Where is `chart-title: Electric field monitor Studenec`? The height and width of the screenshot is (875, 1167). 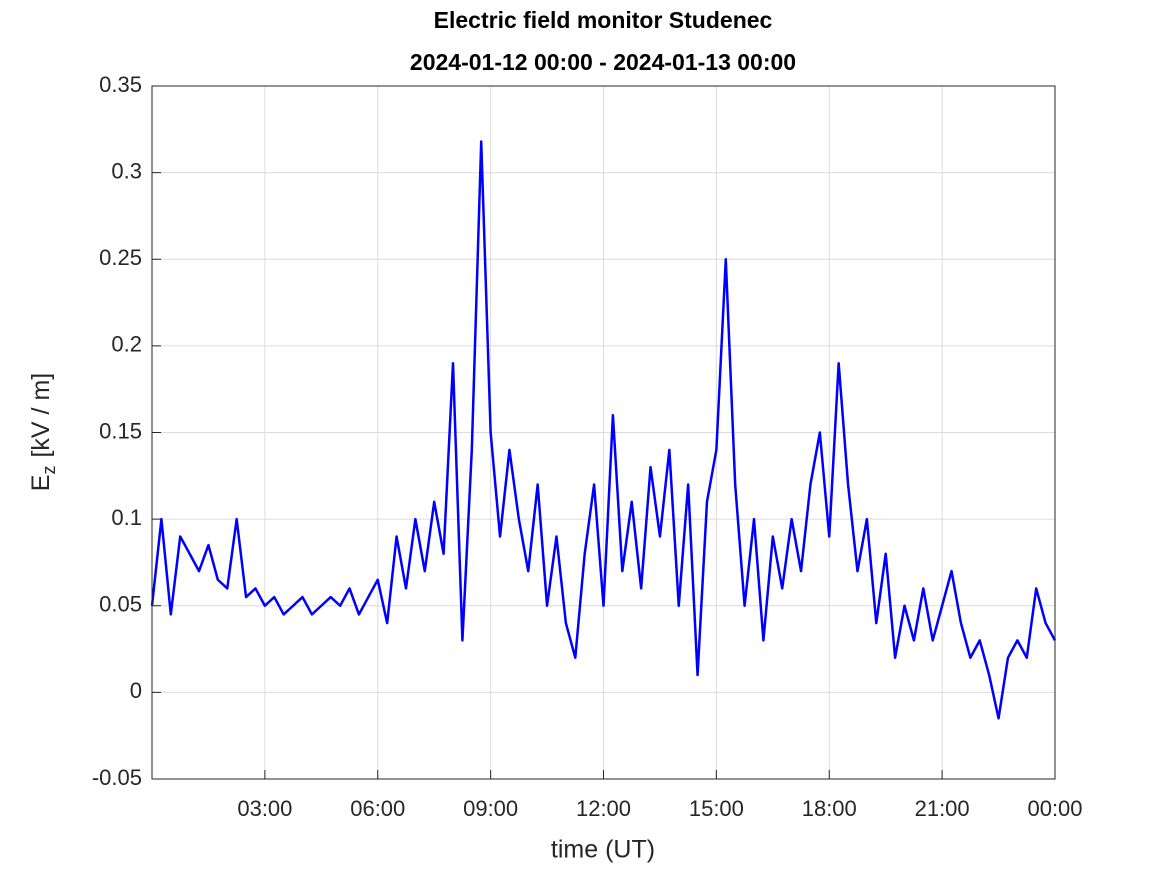 chart-title: Electric field monitor Studenec is located at coordinates (603, 20).